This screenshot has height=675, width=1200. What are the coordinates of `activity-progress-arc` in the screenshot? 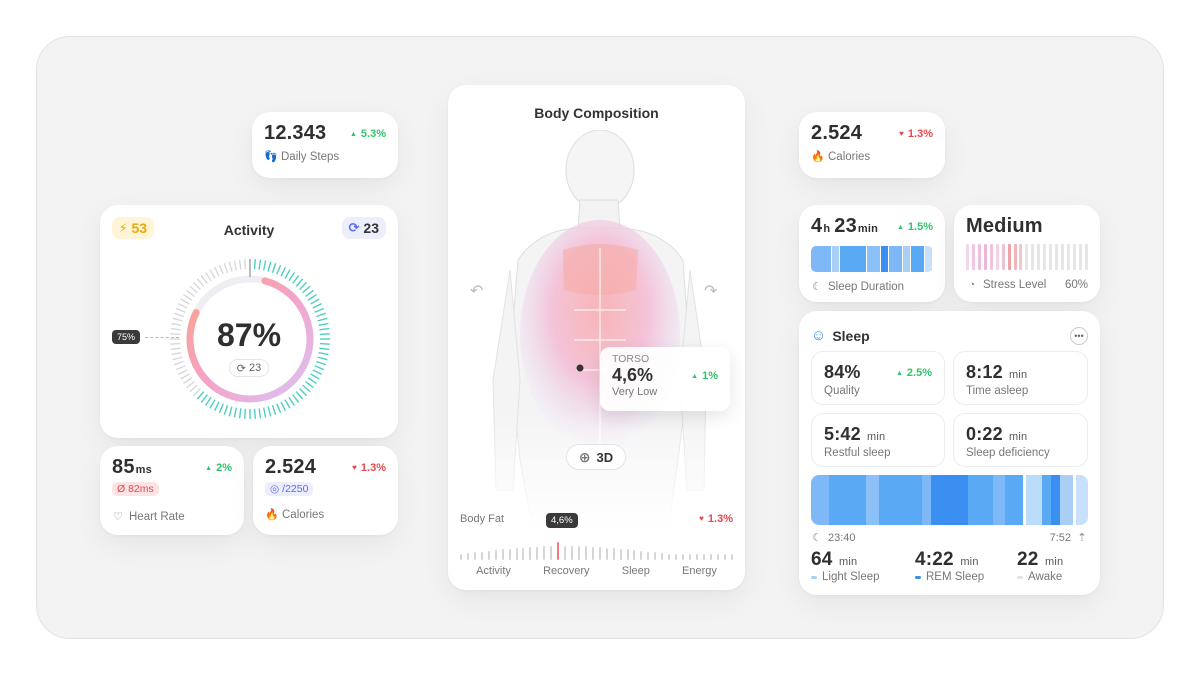 It's located at (250, 340).